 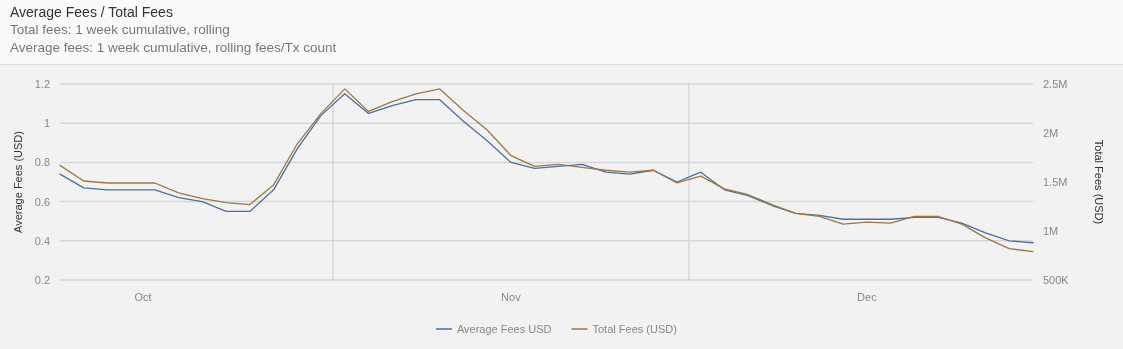 I want to click on y-tick-label: 1.2, so click(x=42, y=84).